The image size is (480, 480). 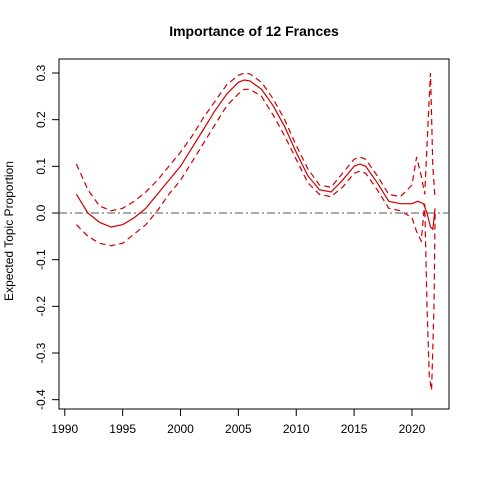 What do you see at coordinates (180, 429) in the screenshot?
I see `x-tick-label: 2000` at bounding box center [180, 429].